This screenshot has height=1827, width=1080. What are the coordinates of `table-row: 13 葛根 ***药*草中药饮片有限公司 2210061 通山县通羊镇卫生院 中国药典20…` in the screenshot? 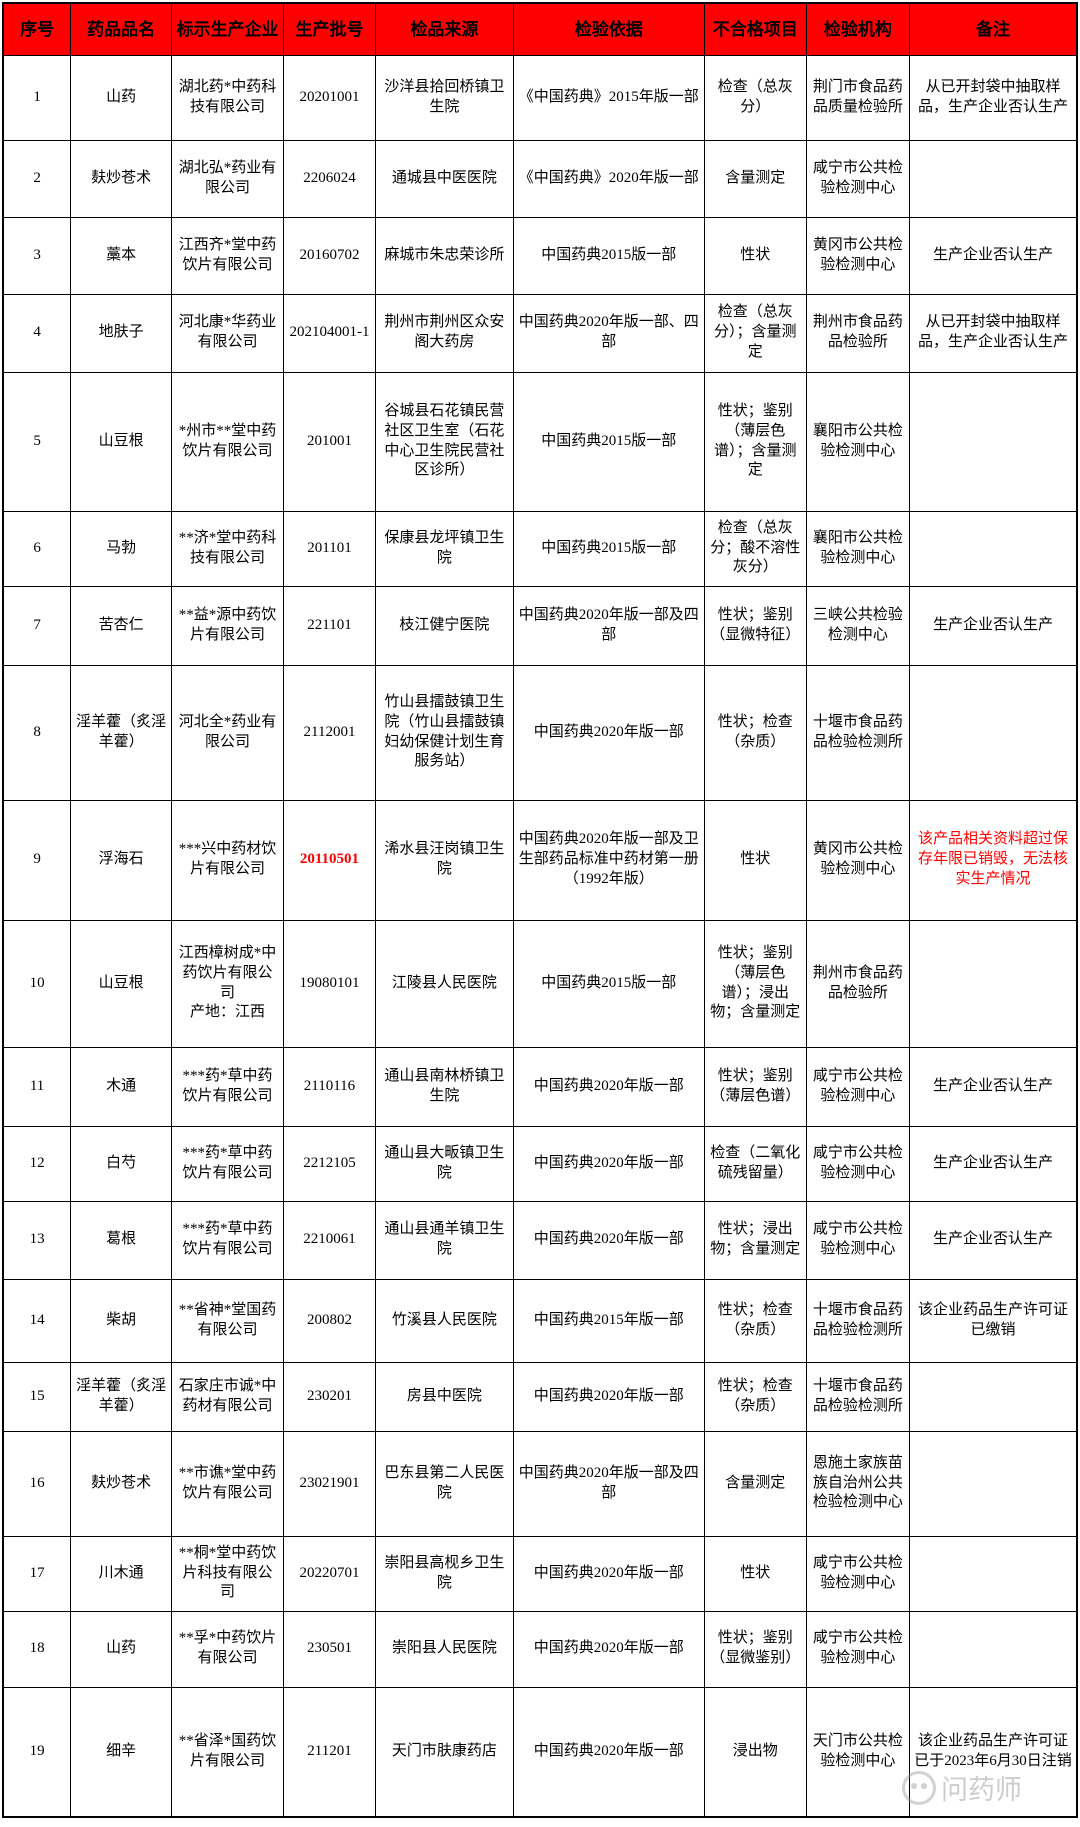 It's located at (540, 1240).